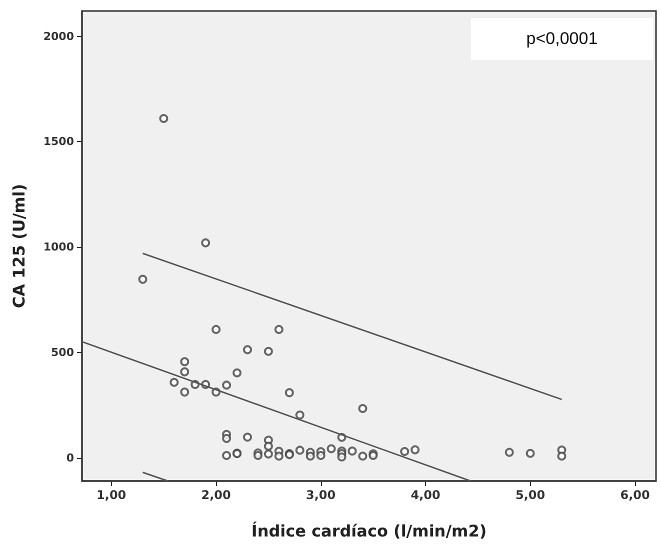 This screenshot has height=546, width=661. What do you see at coordinates (58, 247) in the screenshot?
I see `y-tick-label: 1000` at bounding box center [58, 247].